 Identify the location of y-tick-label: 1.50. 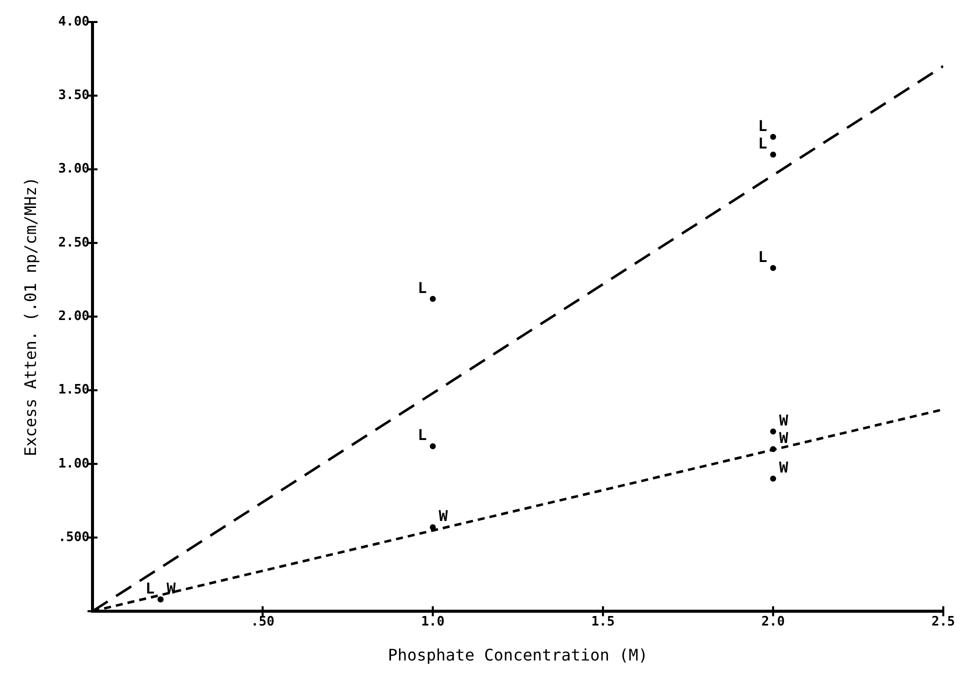
(74, 390).